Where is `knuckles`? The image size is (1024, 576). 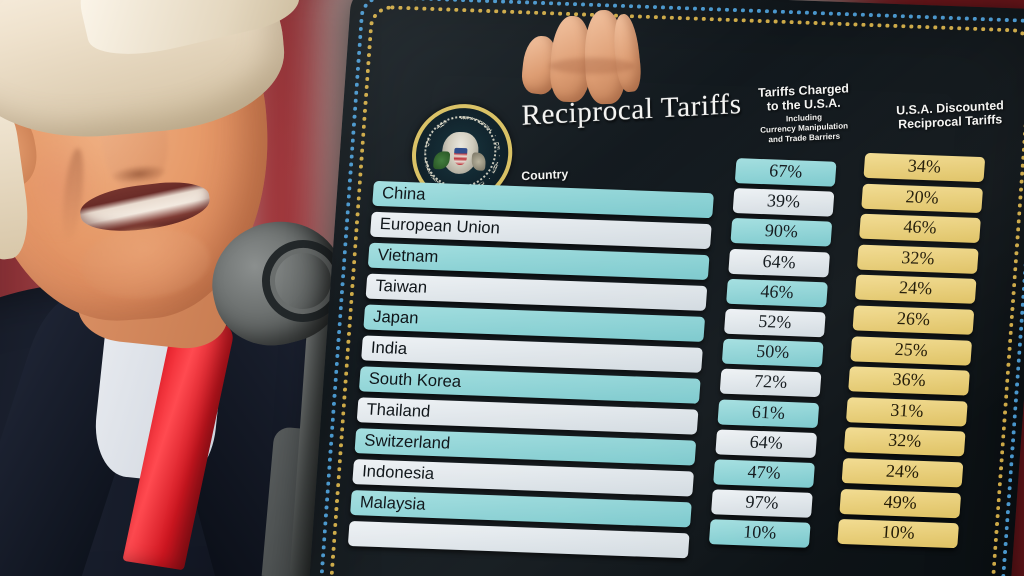
knuckles is located at coordinates (592, 66).